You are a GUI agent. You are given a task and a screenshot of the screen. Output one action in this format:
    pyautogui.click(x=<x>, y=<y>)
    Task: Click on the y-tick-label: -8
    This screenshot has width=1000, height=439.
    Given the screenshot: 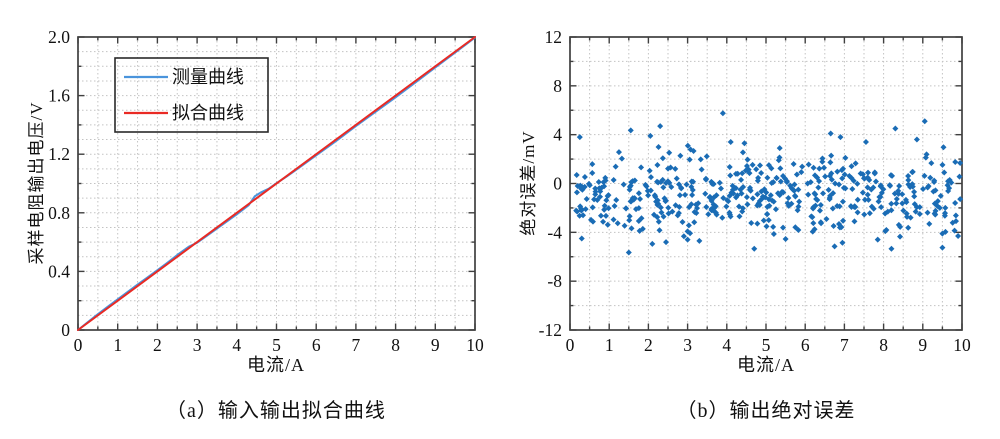 What is the action you would take?
    pyautogui.click(x=554, y=281)
    